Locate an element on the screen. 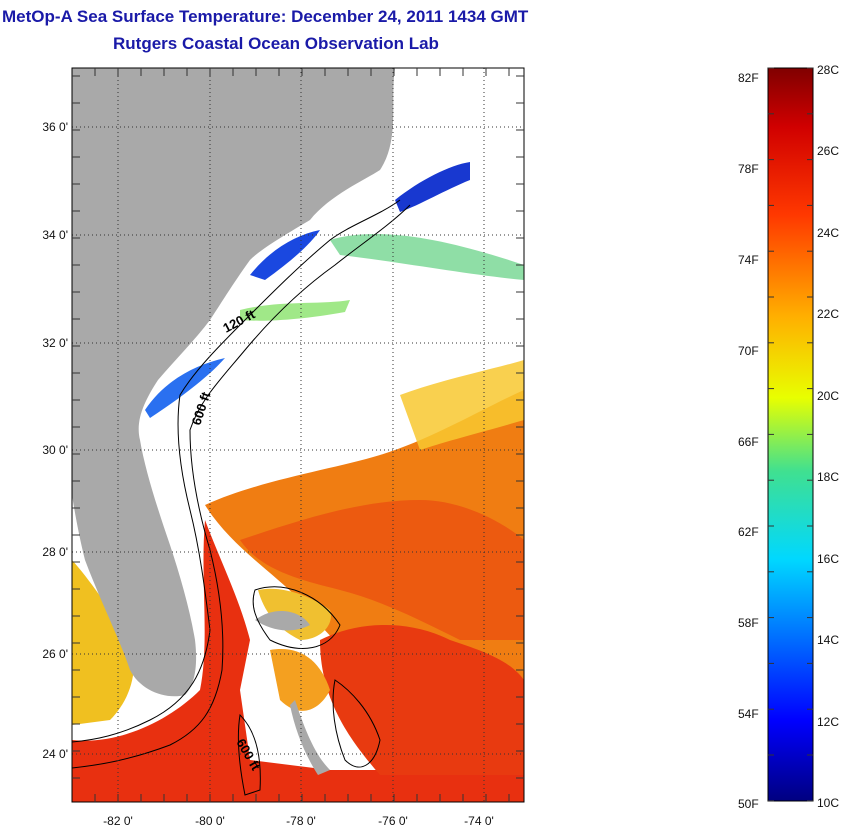 This screenshot has height=832, width=849. cb-f-label: 50F is located at coordinates (748, 804).